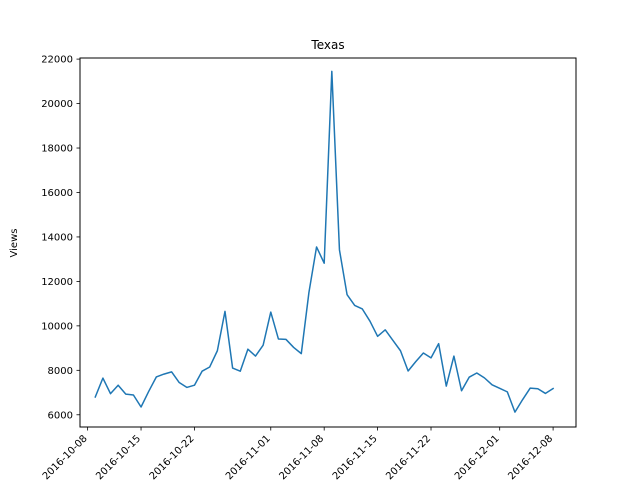 Image resolution: width=640 pixels, height=480 pixels. Describe the element at coordinates (57, 282) in the screenshot. I see `y-tick-label: 12000` at that location.